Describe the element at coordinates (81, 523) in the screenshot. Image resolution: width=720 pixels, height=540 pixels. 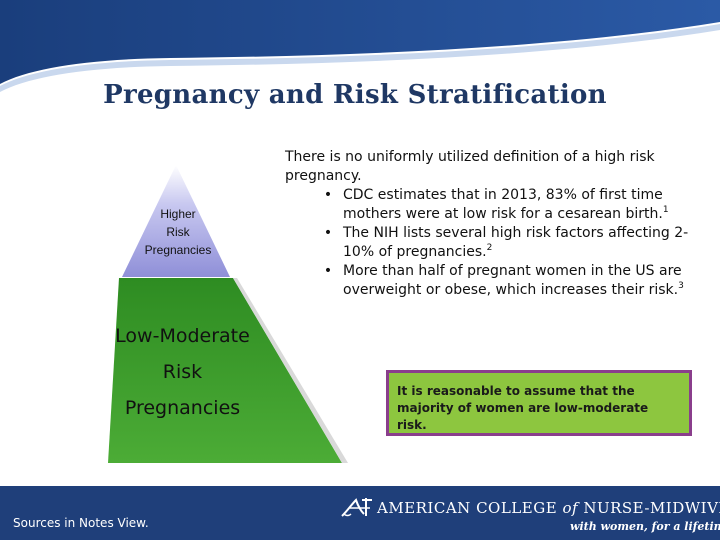
I see `sources-note: Sources in Notes View.` at that location.